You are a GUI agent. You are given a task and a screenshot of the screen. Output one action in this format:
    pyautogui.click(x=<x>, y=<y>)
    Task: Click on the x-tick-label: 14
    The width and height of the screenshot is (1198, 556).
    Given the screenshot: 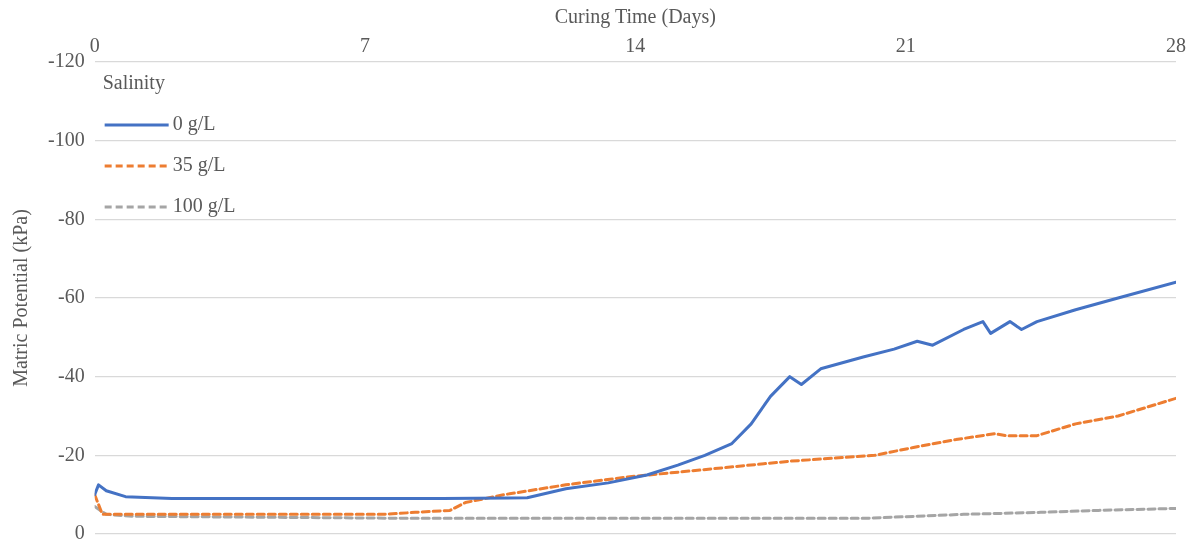 What is the action you would take?
    pyautogui.click(x=635, y=45)
    